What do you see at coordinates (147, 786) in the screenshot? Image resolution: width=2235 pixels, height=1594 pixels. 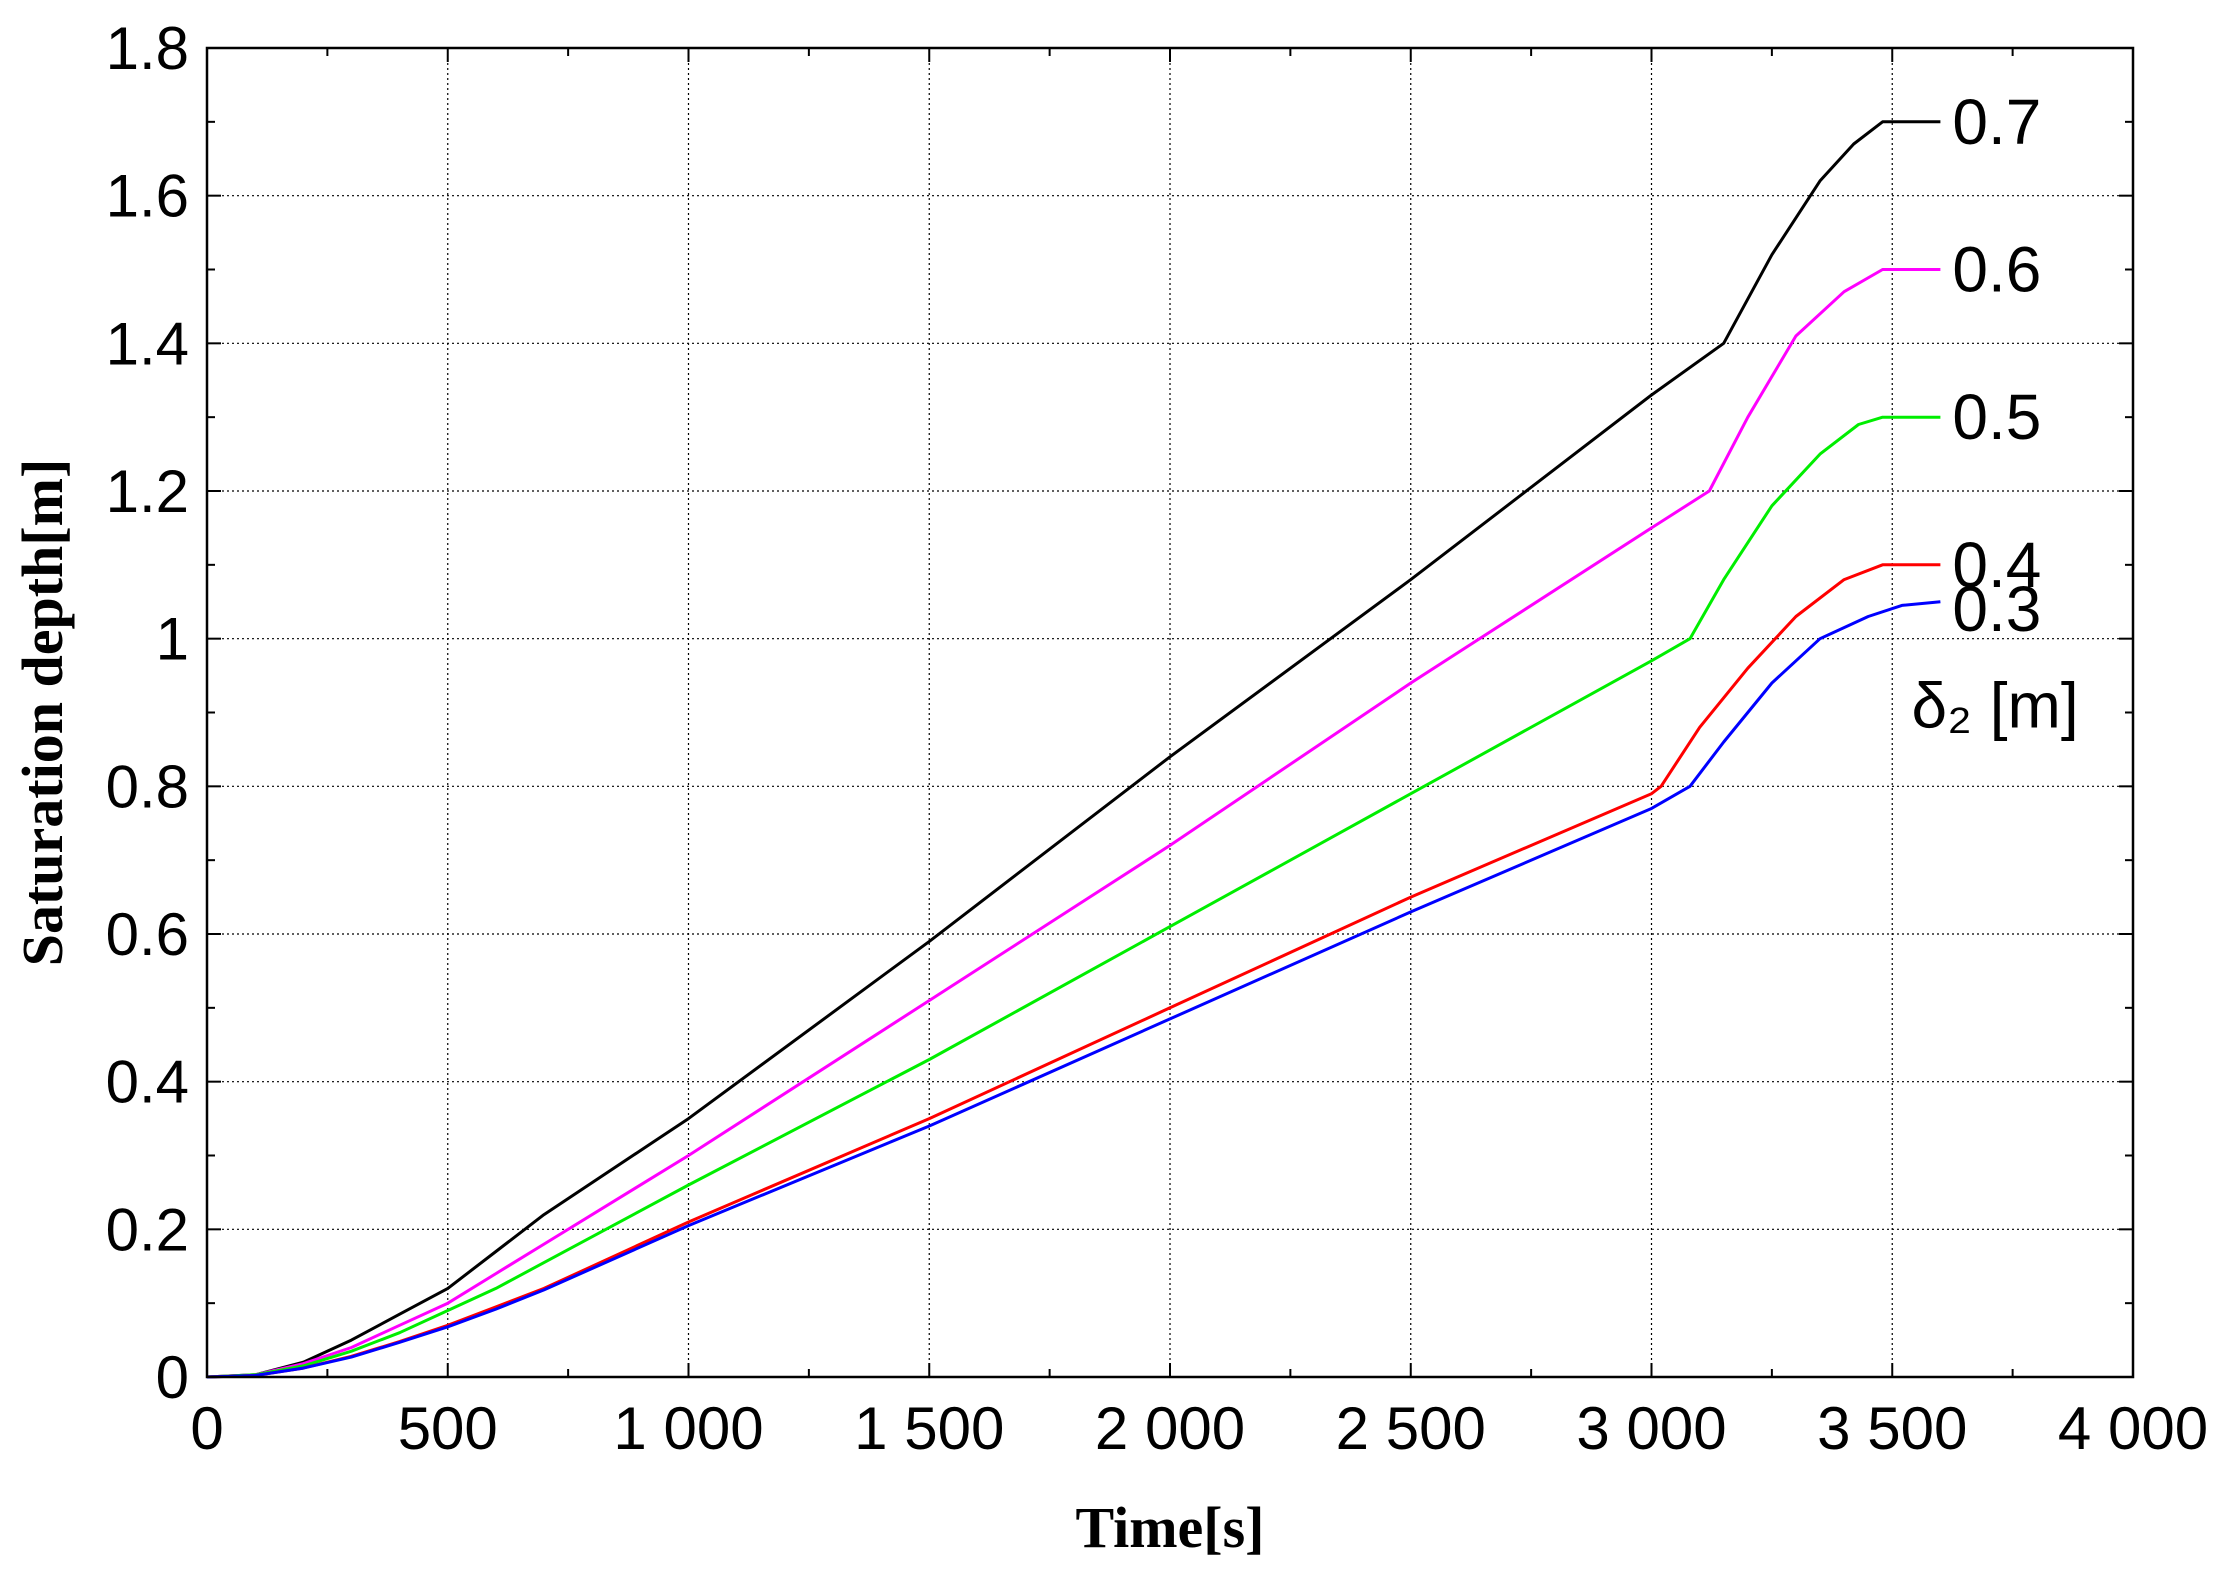 I see `y-tick-label: 0.8` at bounding box center [147, 786].